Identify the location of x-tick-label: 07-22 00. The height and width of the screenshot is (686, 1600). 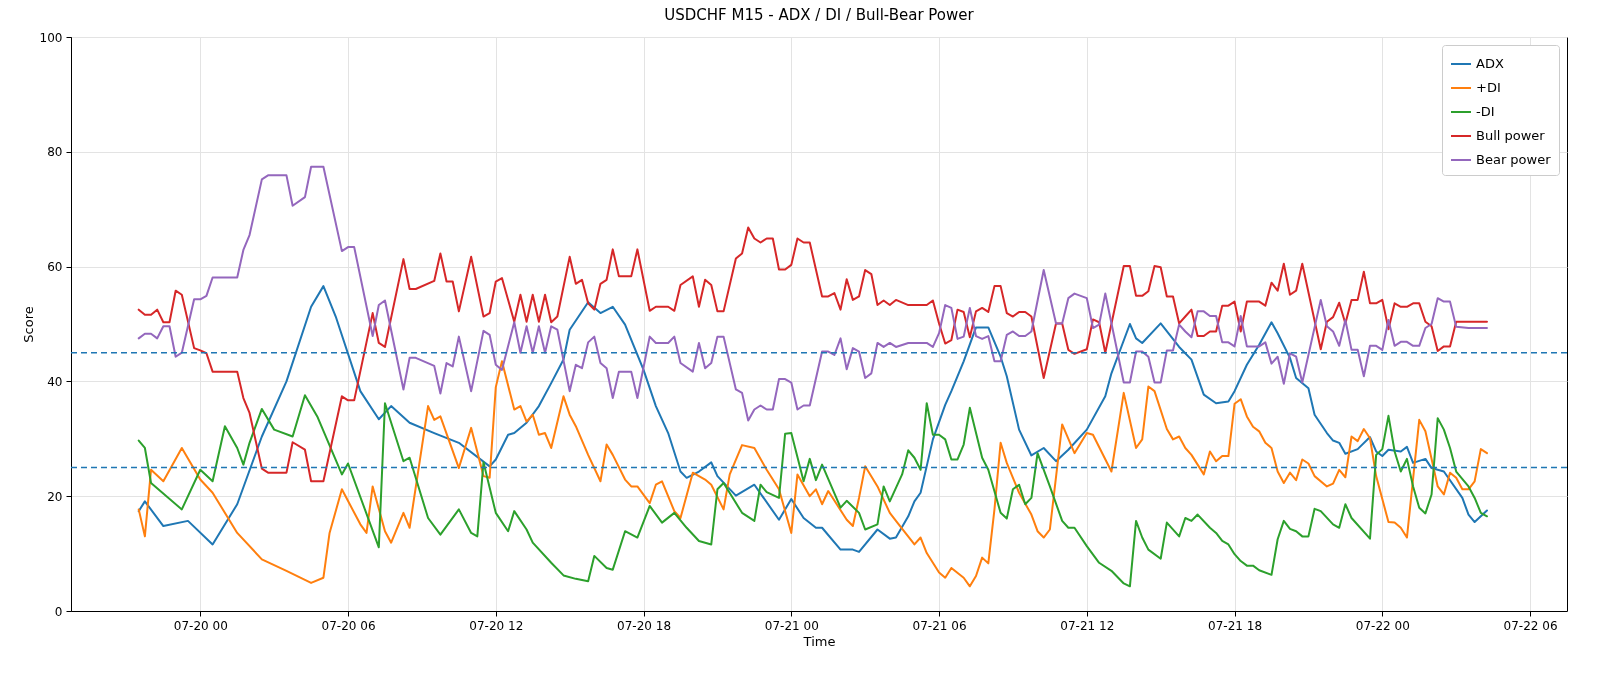
(1382, 625).